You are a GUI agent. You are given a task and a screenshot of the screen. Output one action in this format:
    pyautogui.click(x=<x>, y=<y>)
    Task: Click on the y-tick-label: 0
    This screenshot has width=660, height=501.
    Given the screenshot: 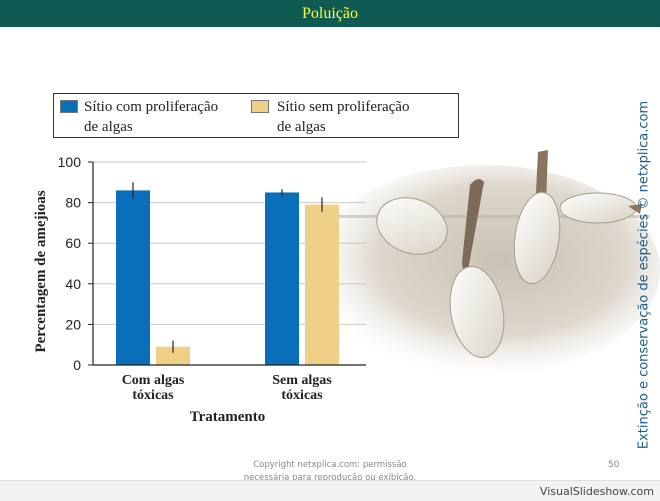 What is the action you would take?
    pyautogui.click(x=77, y=365)
    